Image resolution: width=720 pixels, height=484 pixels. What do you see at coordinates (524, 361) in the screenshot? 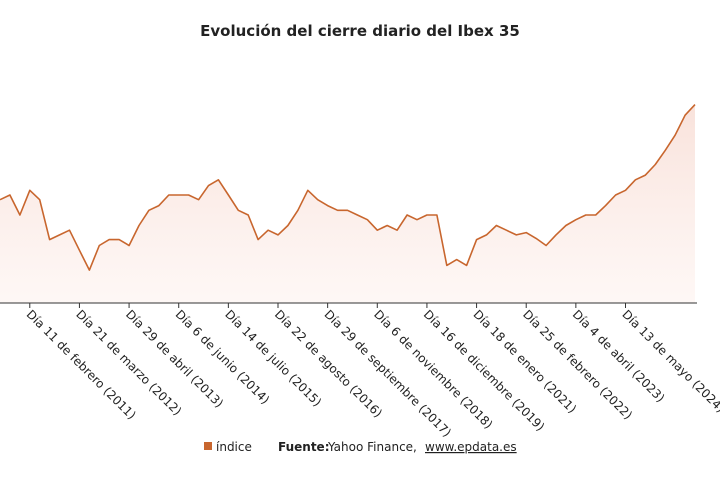
I see `x-tick-label: Día 18 de enero (2021)` at bounding box center [524, 361].